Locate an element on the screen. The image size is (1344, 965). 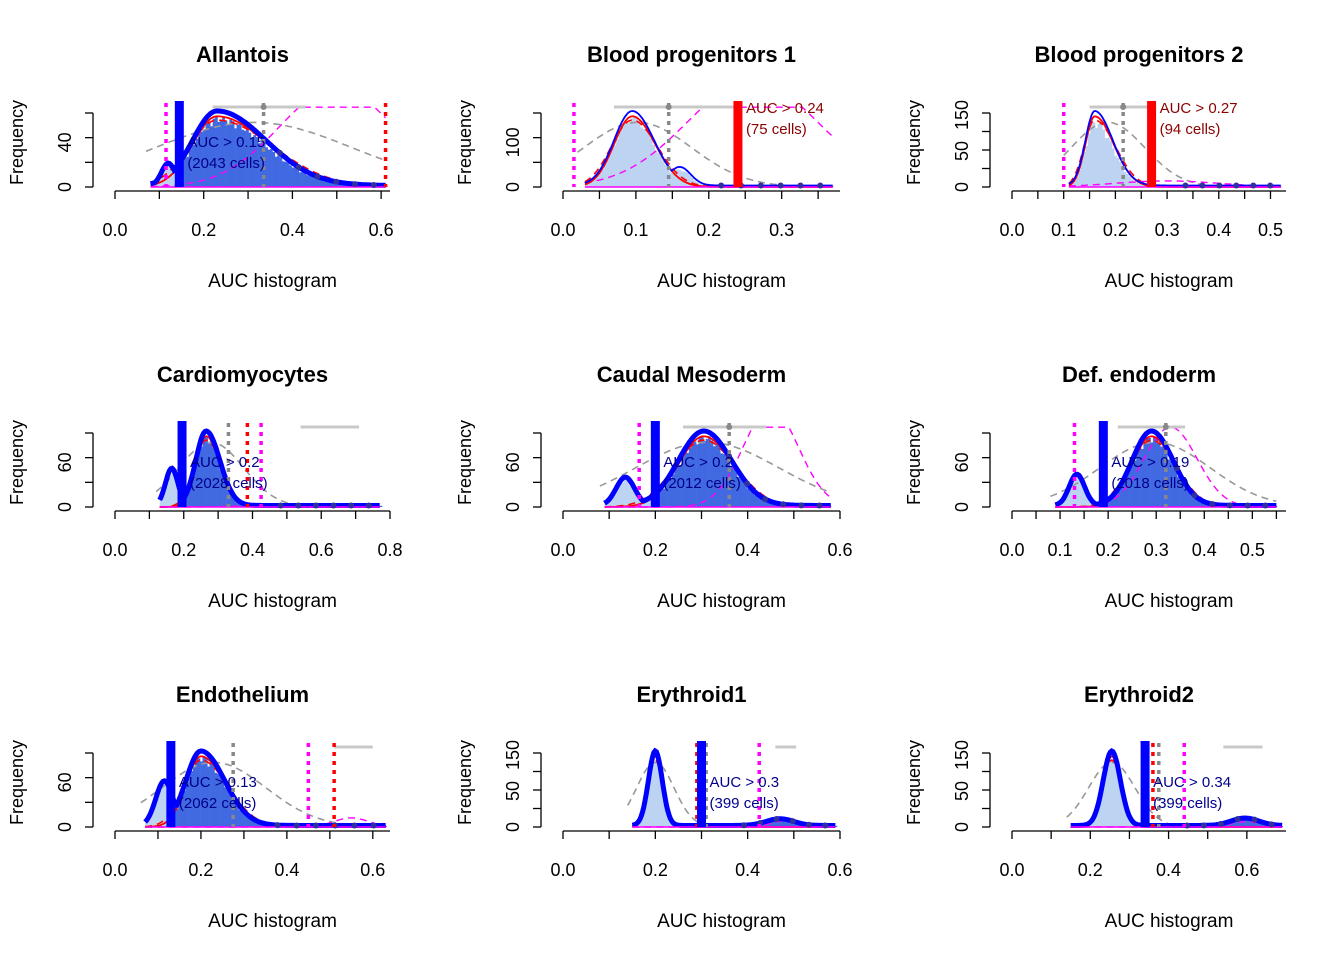
y-tick-label: 0 is located at coordinates (513, 187).